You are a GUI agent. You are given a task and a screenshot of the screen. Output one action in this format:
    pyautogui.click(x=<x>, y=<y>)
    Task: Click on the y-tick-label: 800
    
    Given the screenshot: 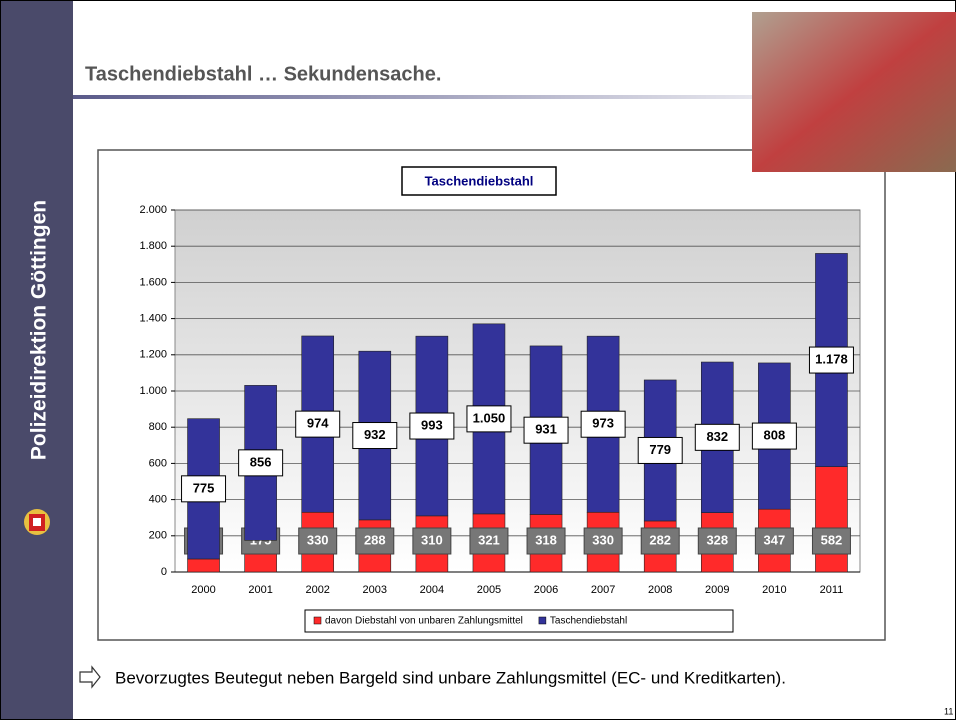 What is the action you would take?
    pyautogui.click(x=158, y=427)
    